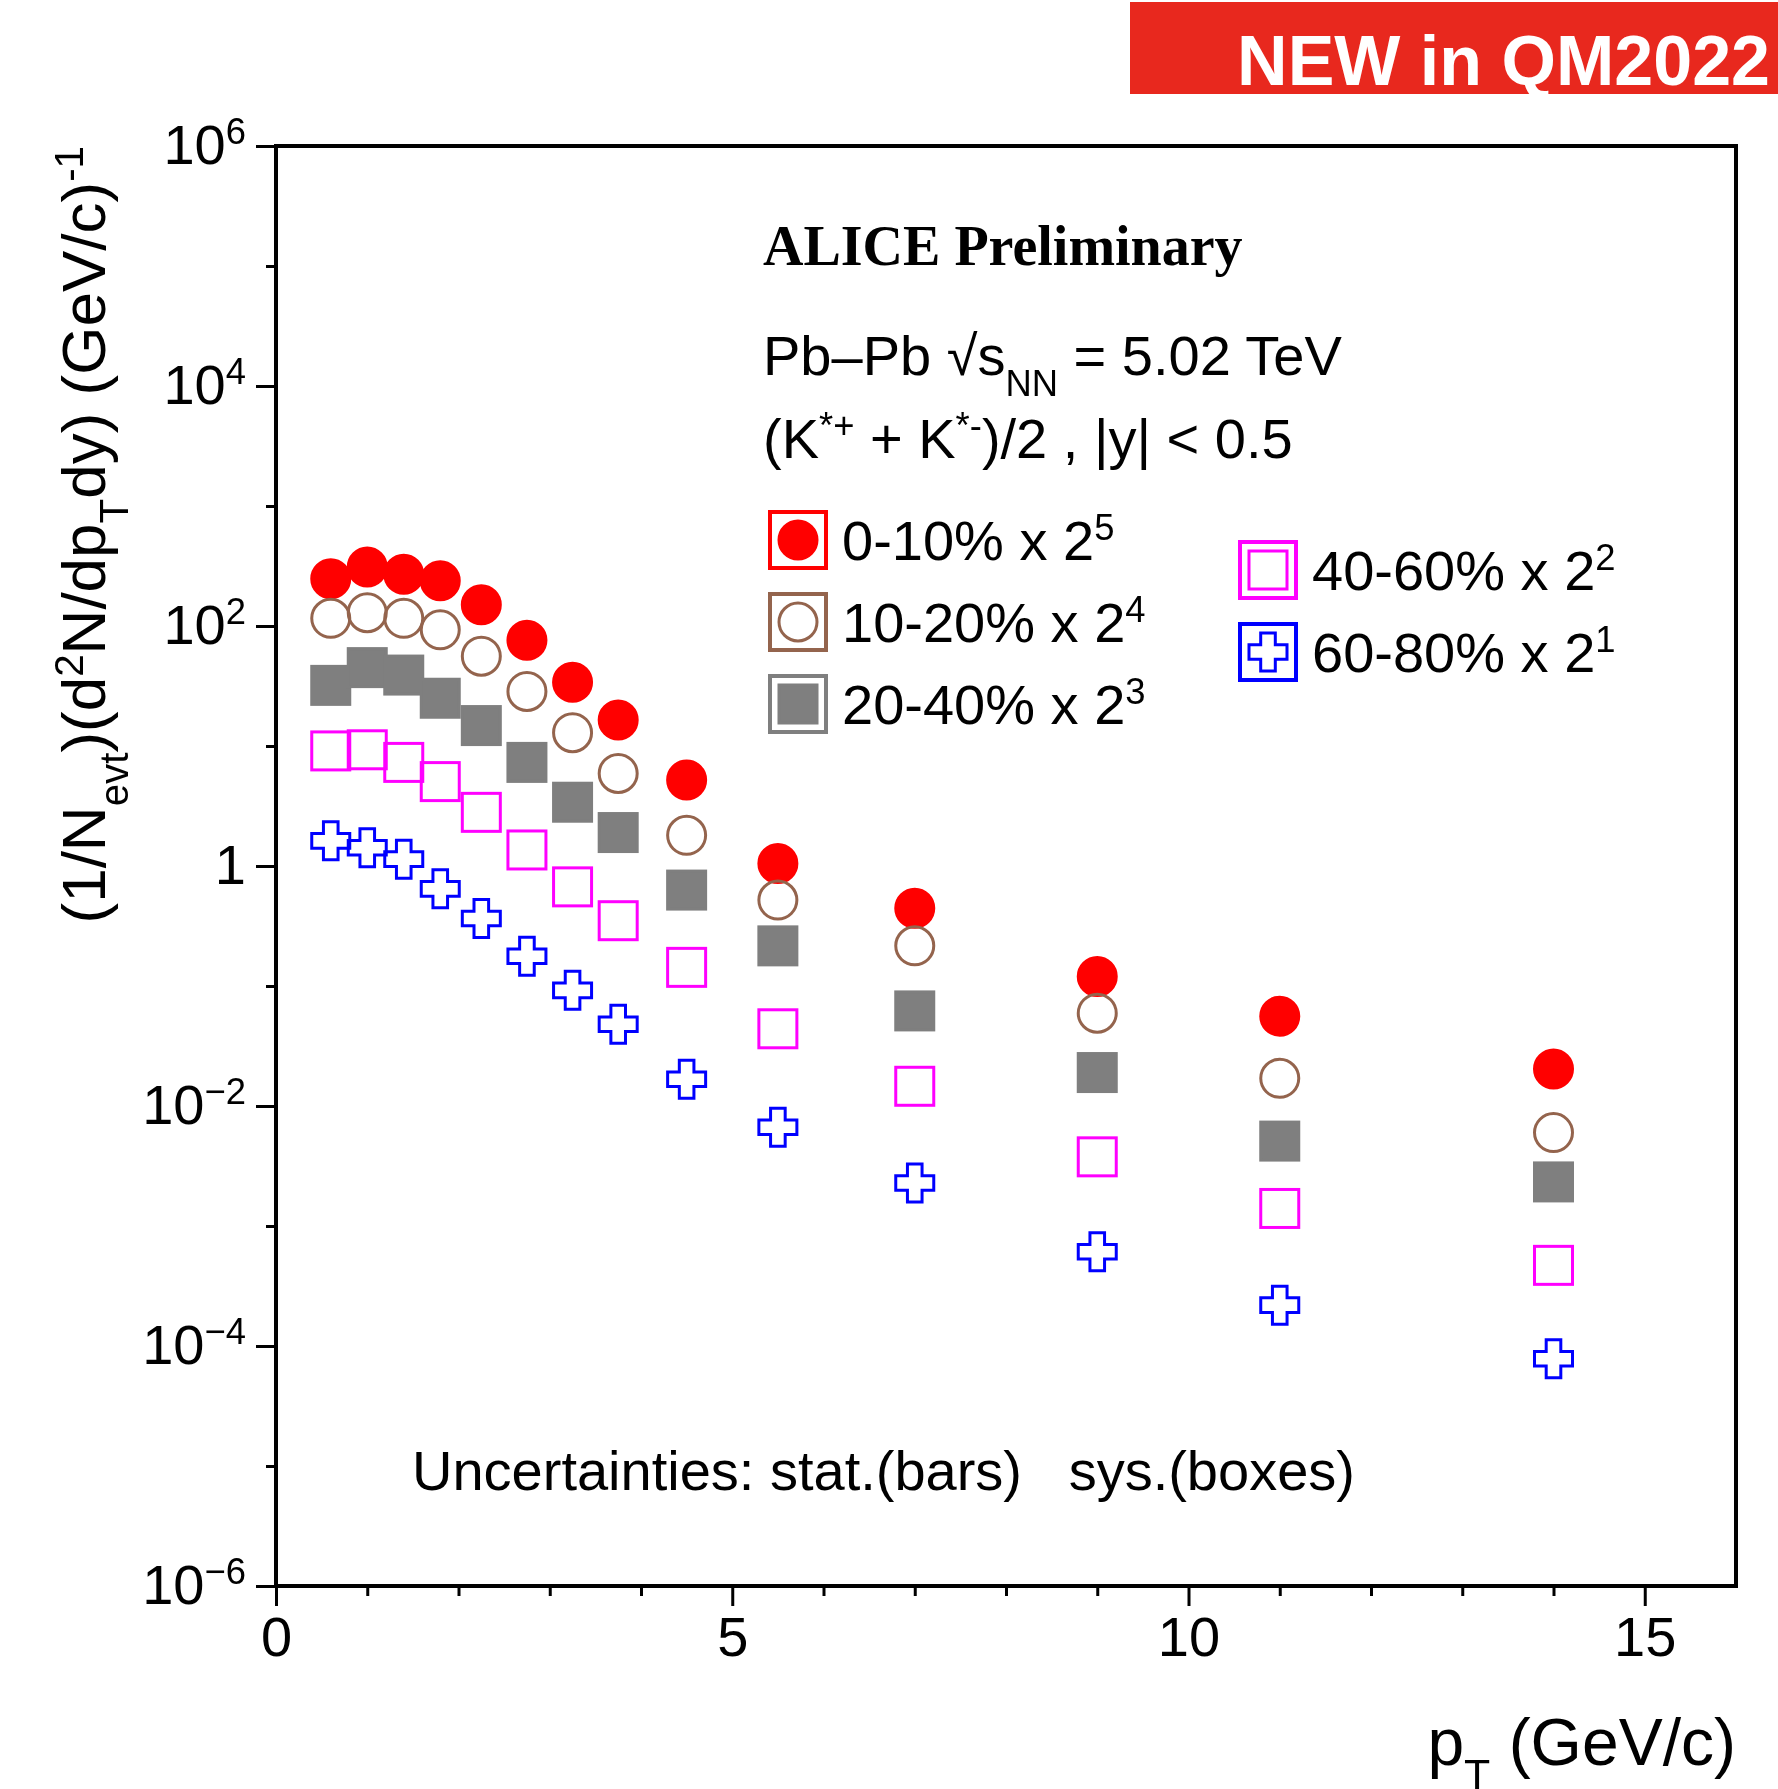  Describe the element at coordinates (1645, 1636) in the screenshot. I see `x-tick-label: 15` at that location.